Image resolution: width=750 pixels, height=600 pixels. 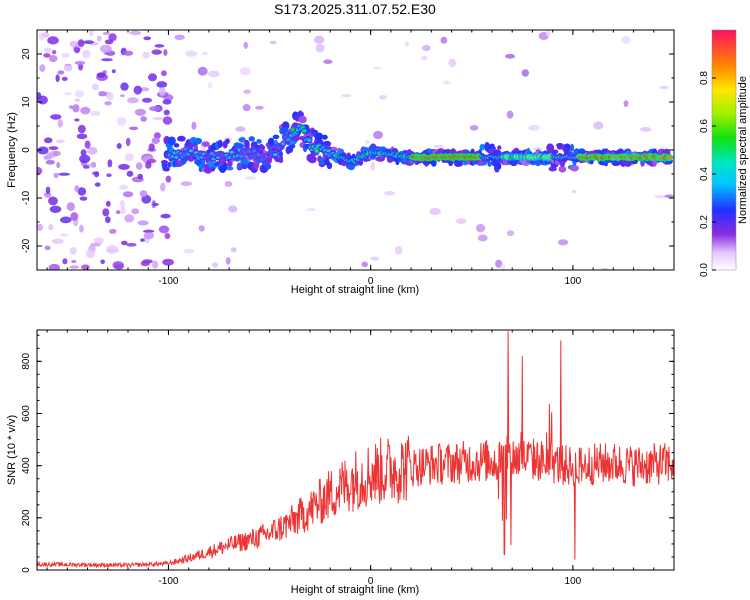 What do you see at coordinates (371, 581) in the screenshot?
I see `x-tick-label: 0` at bounding box center [371, 581].